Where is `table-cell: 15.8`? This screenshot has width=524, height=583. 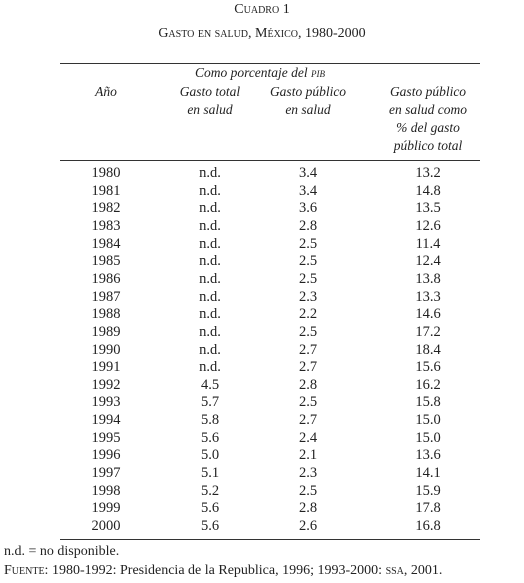
table-cell: 15.8 is located at coordinates (428, 402).